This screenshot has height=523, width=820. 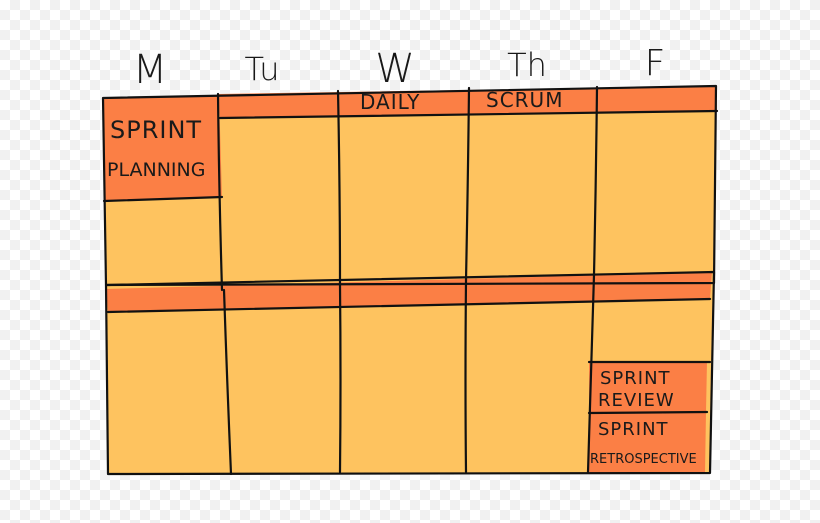 I want to click on sprint-retrospective-label-top: SPRINT, so click(x=633, y=429).